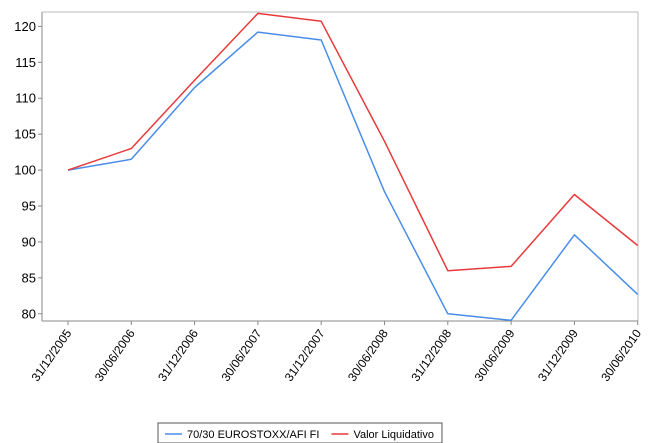 The height and width of the screenshot is (443, 652). I want to click on y-tick-label: 85, so click(29, 277).